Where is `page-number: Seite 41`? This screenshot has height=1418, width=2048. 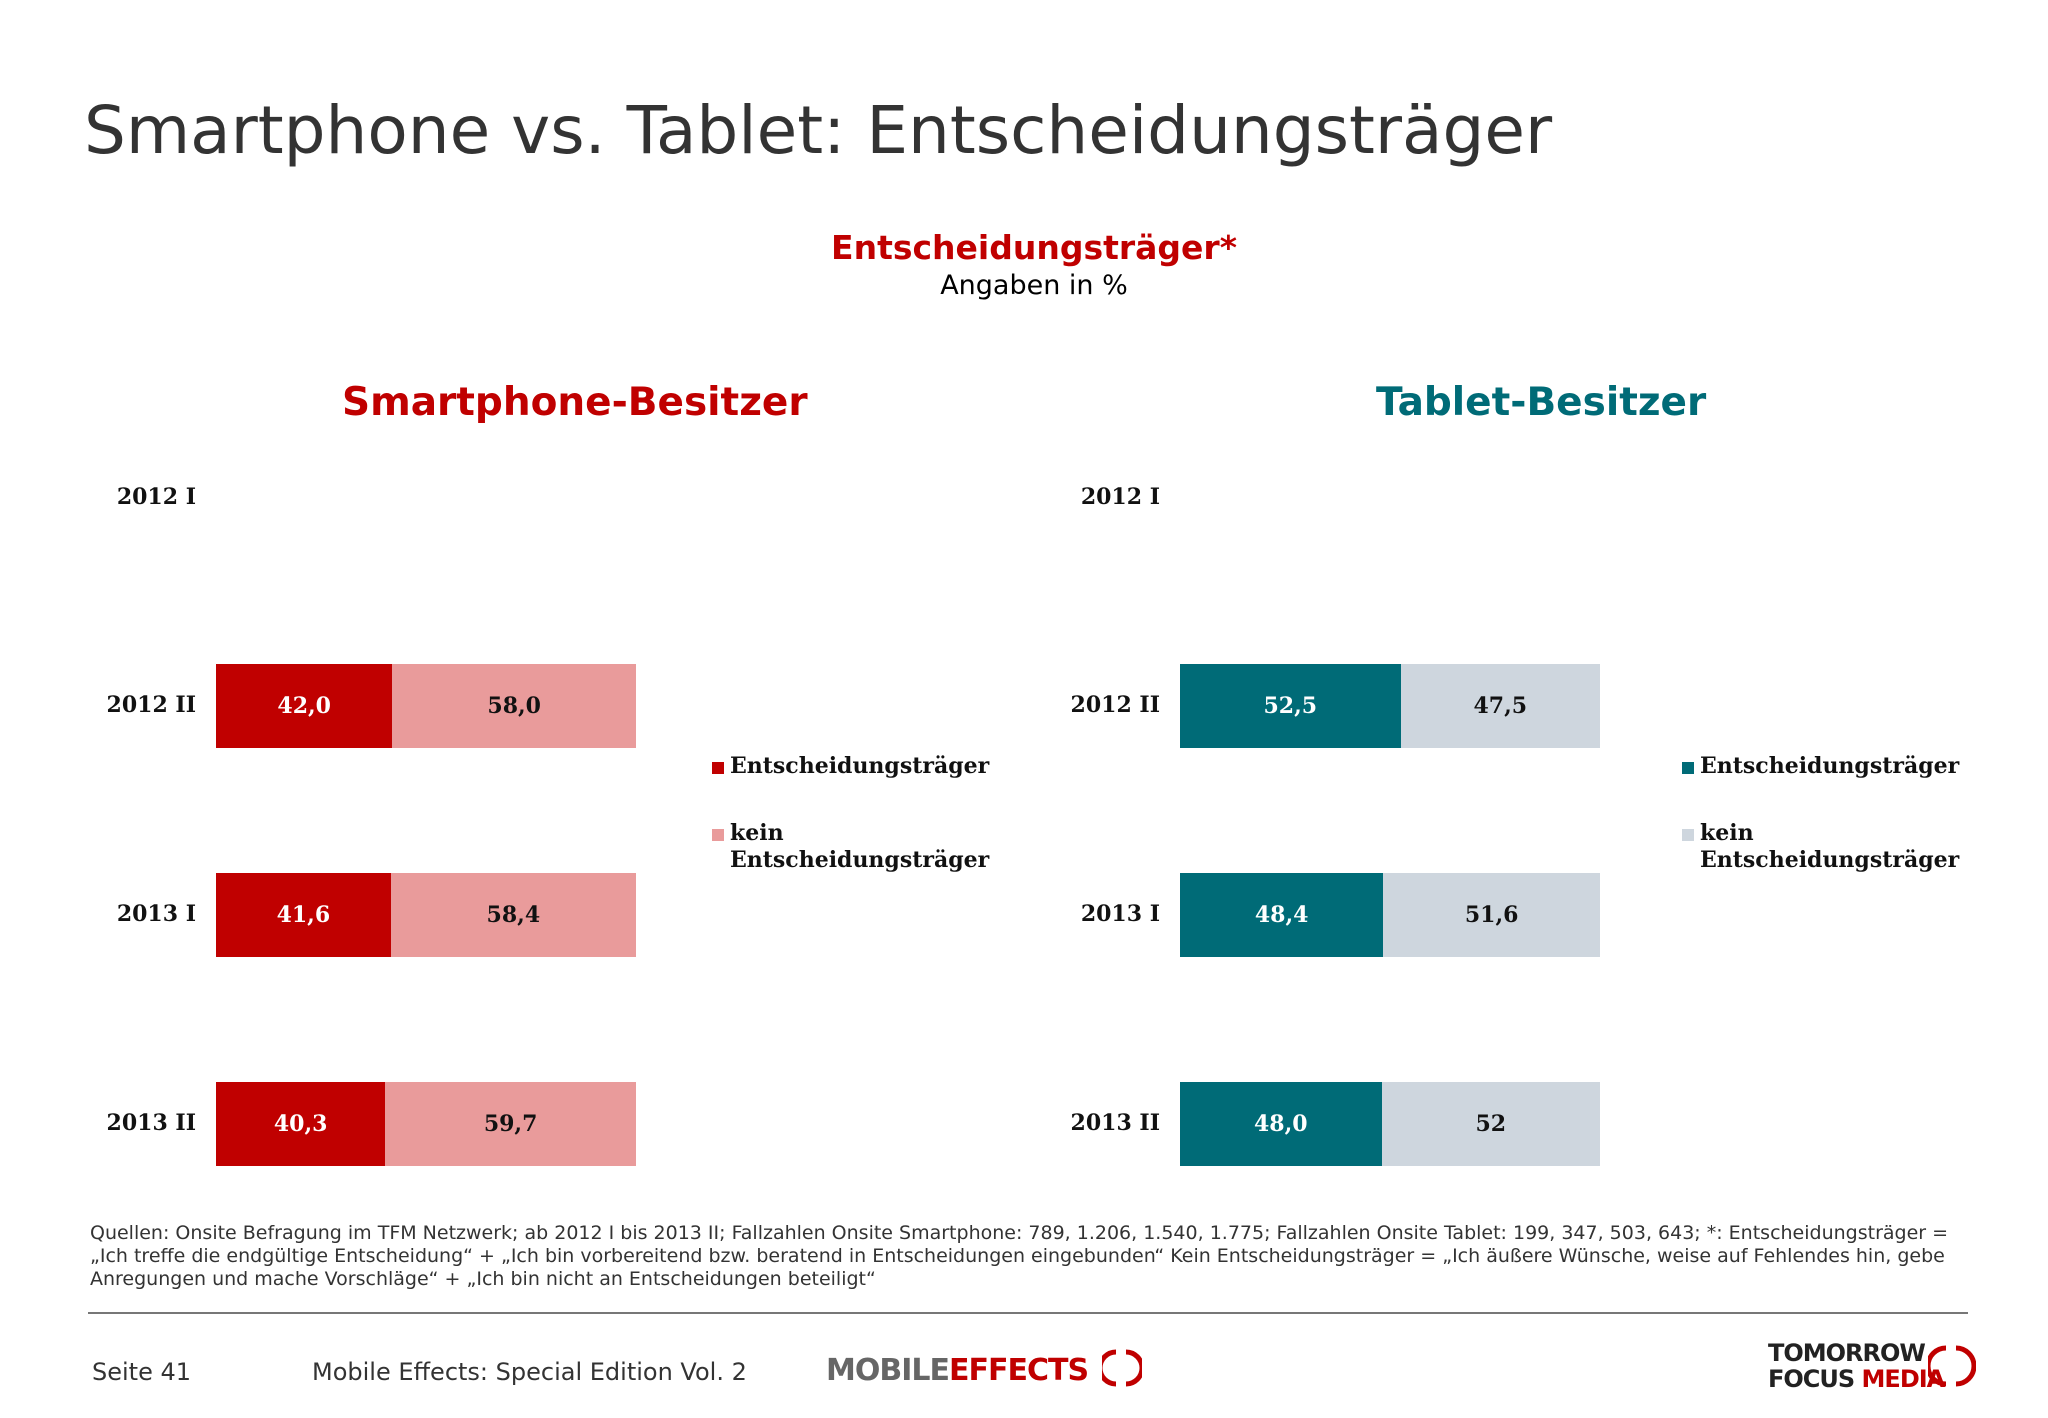 page-number: Seite 41 is located at coordinates (142, 1372).